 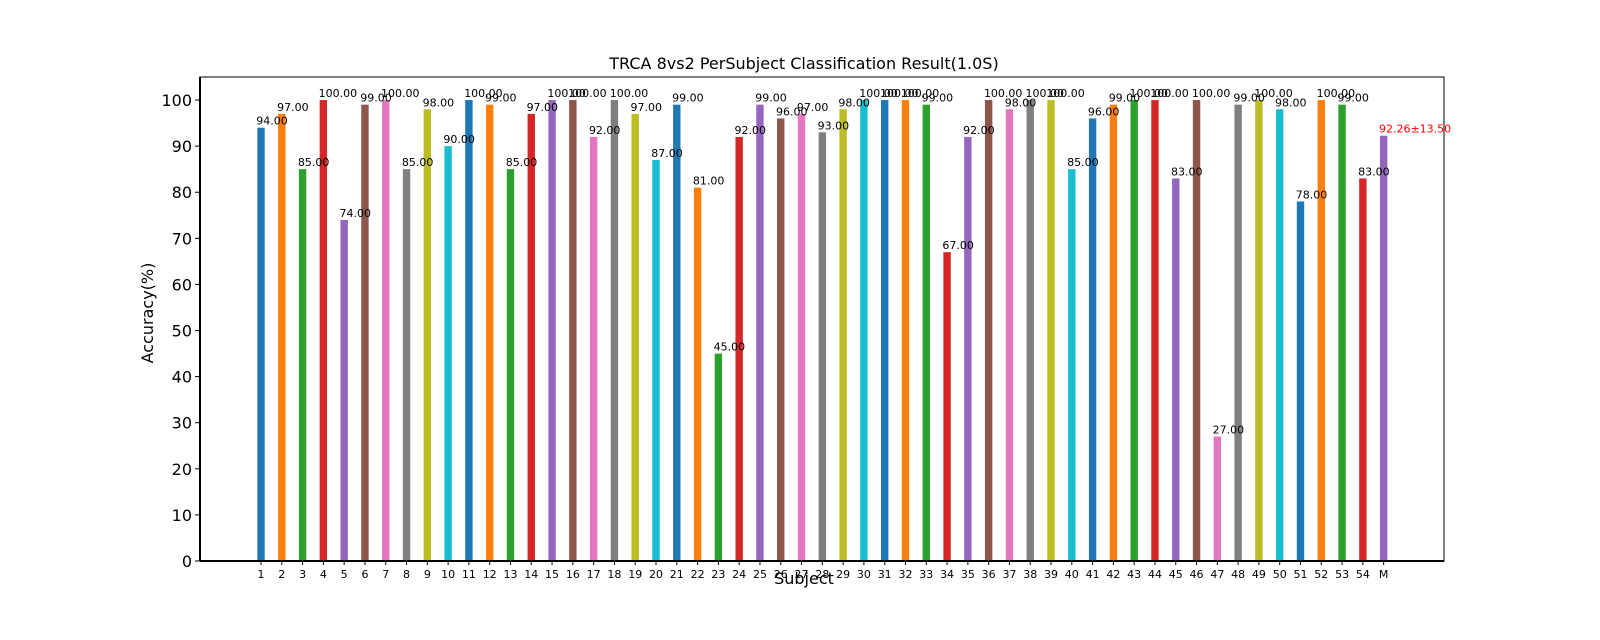 What do you see at coordinates (1229, 430) in the screenshot?
I see `bar-data-label: 27.00` at bounding box center [1229, 430].